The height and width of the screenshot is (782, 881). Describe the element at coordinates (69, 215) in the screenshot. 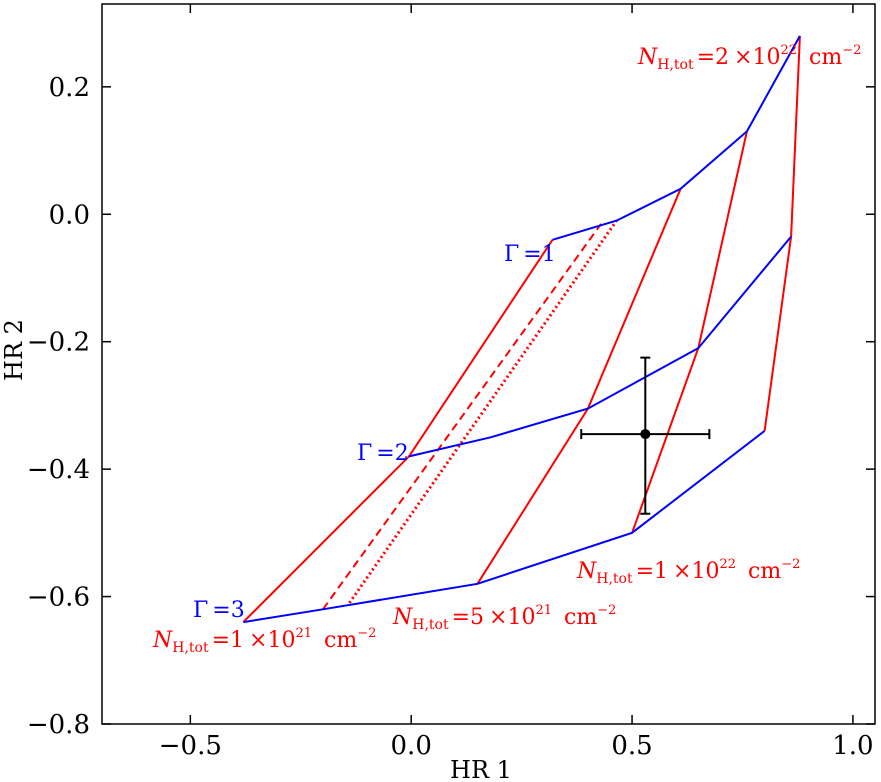

I see `y-tick-label: 0.0` at that location.